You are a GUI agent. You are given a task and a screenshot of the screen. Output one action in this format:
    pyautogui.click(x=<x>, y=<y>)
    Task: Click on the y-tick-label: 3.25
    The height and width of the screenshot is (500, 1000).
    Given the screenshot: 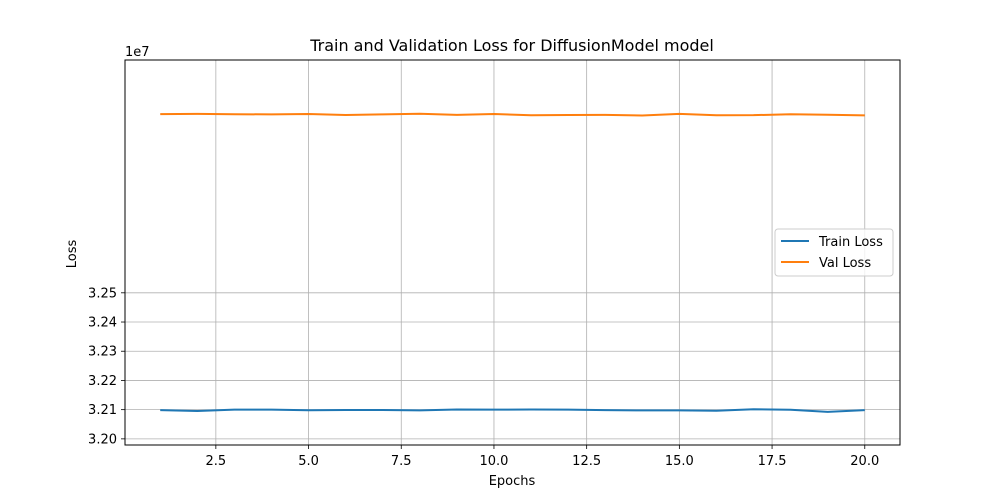 What is the action you would take?
    pyautogui.click(x=102, y=293)
    